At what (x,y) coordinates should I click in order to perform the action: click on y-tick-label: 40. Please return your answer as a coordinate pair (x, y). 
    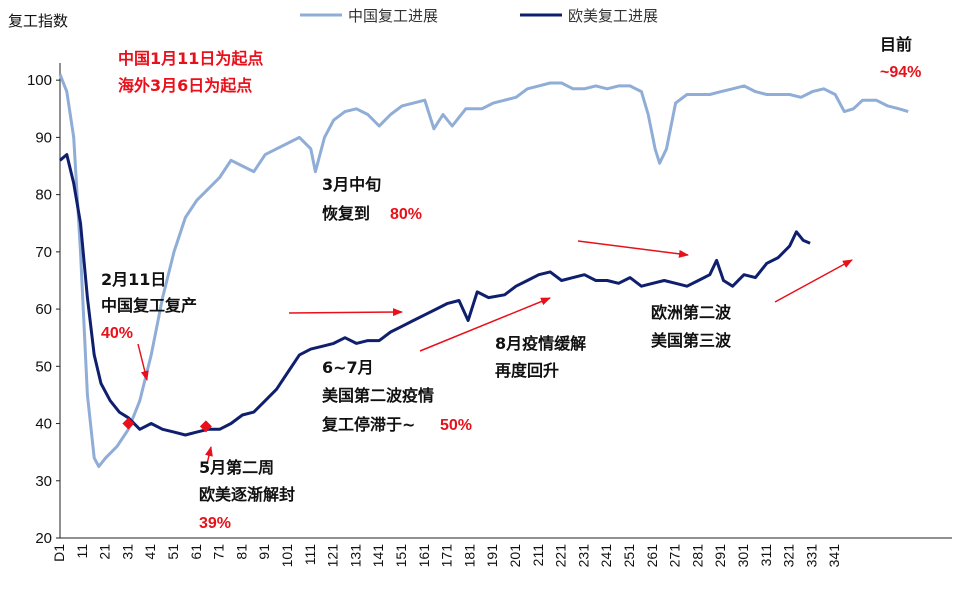
    Looking at the image, I should click on (43, 424).